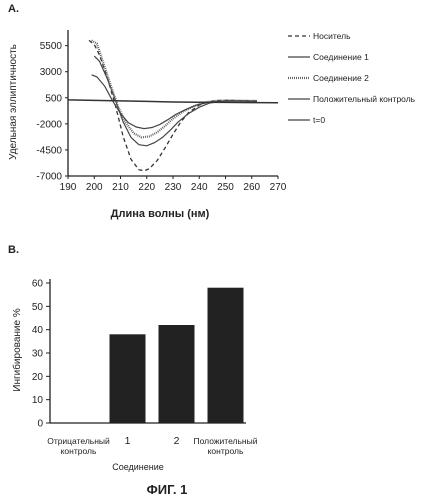  What do you see at coordinates (13, 9) in the screenshot?
I see `chart-a-panel-label: A.` at bounding box center [13, 9].